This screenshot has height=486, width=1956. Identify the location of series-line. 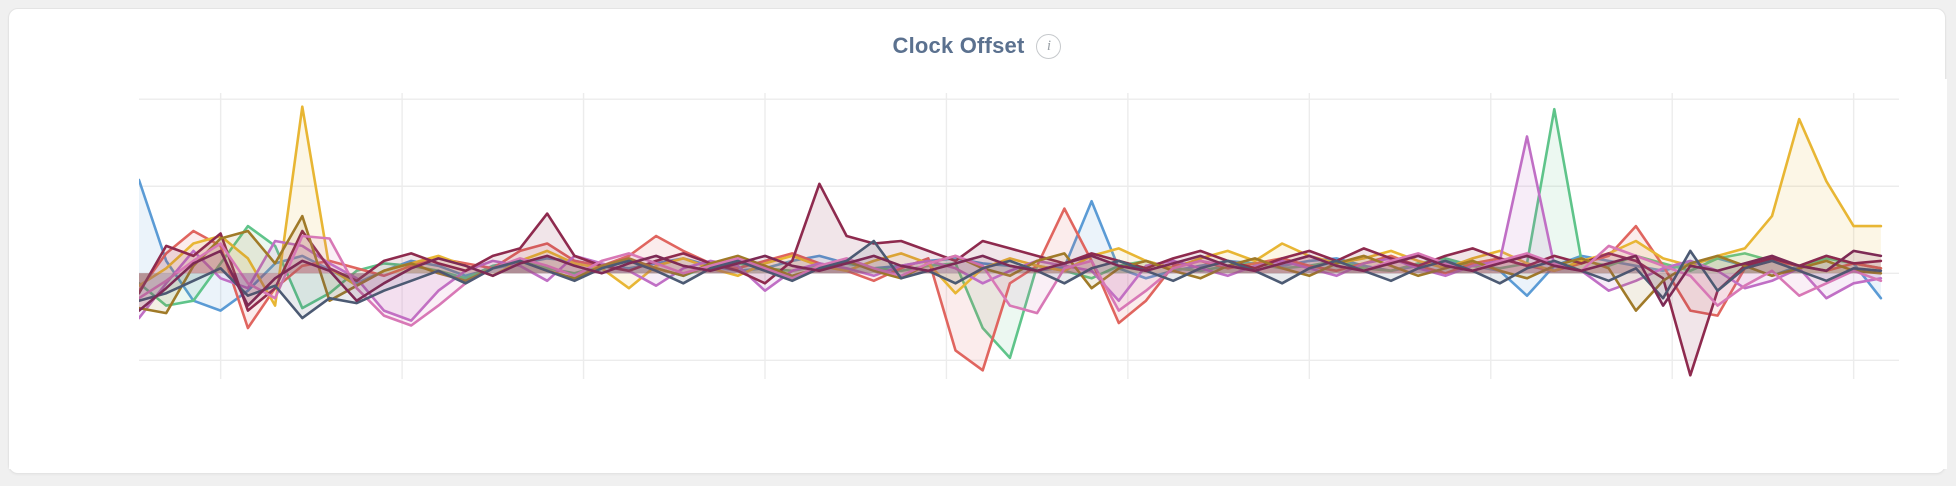
(1010, 280).